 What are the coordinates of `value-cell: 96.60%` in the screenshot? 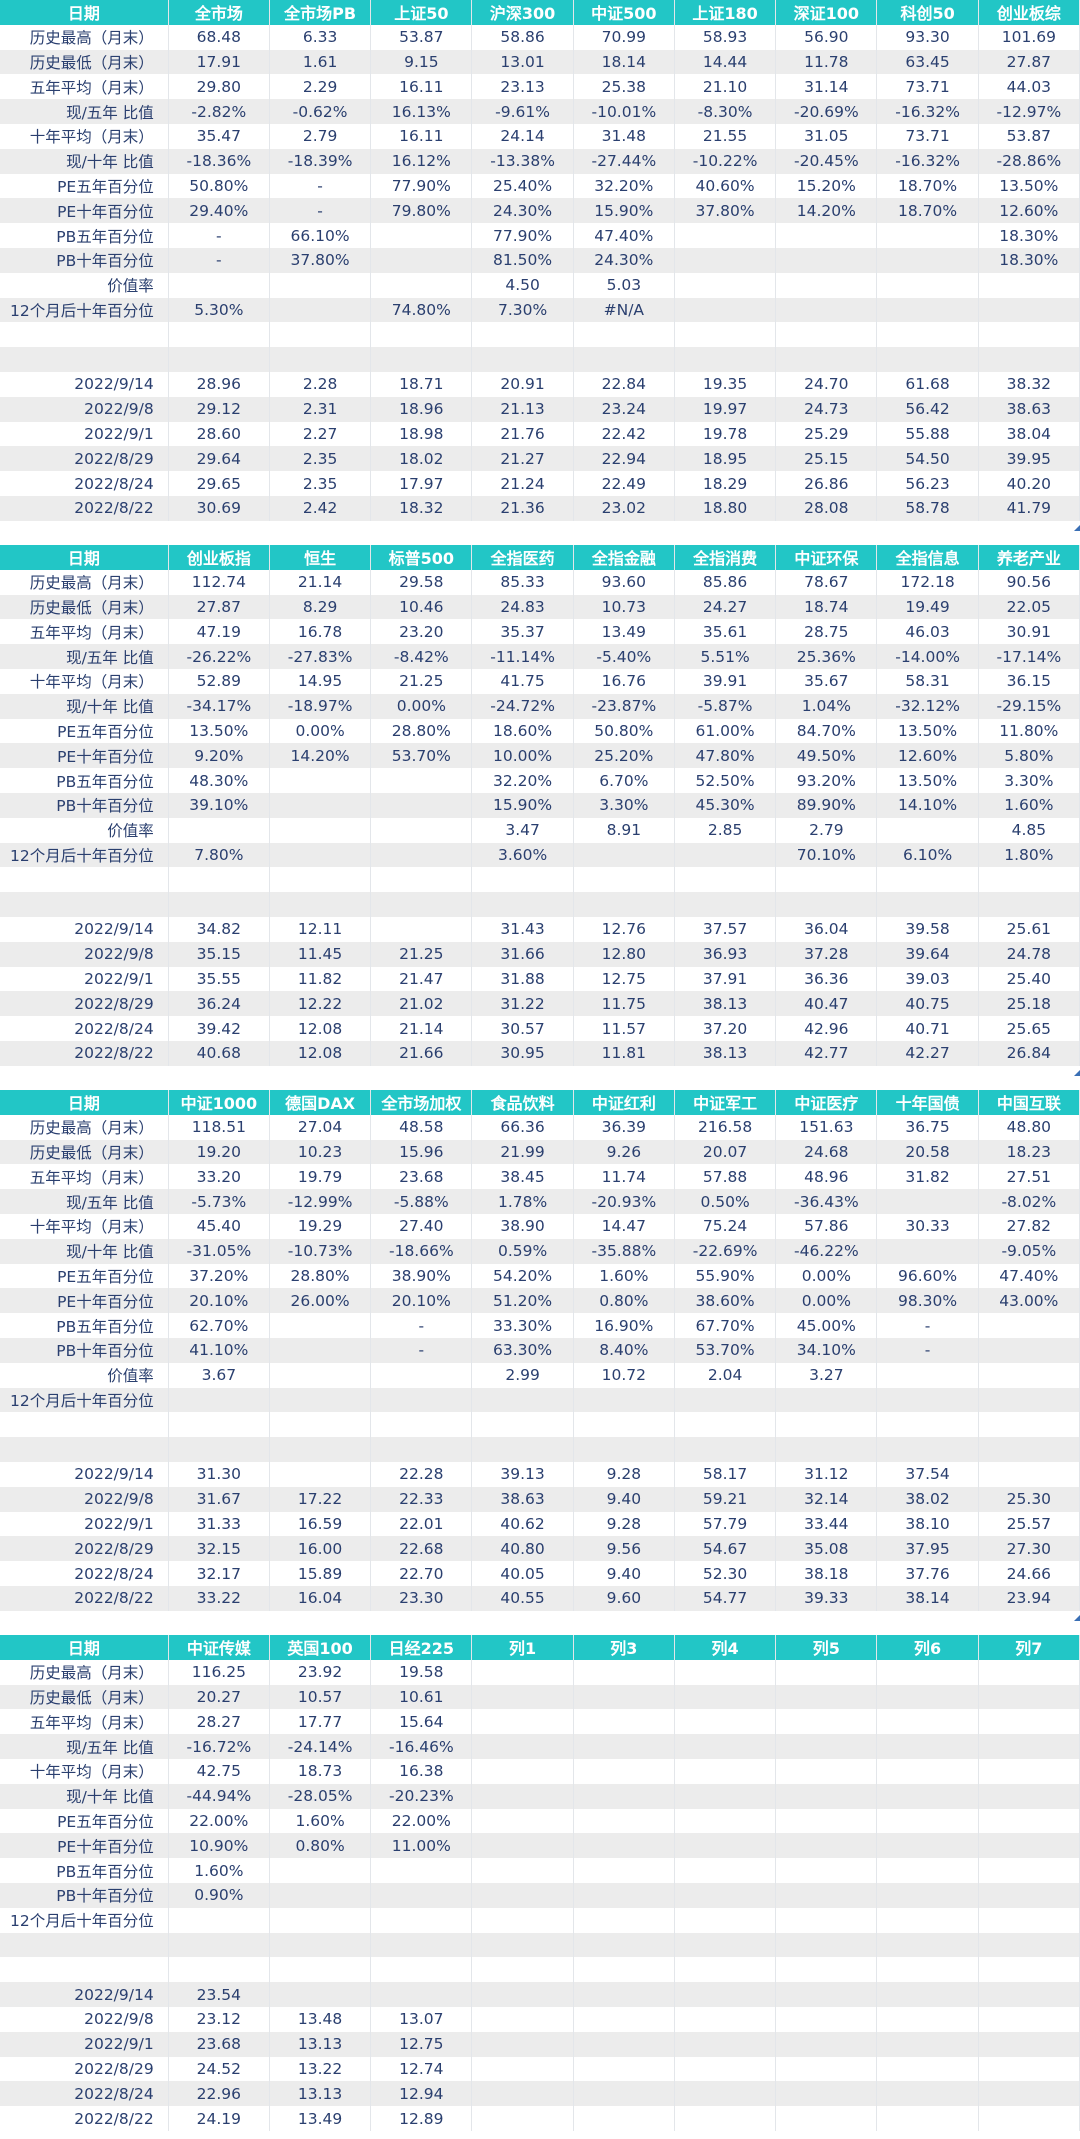 It's located at (927, 1276).